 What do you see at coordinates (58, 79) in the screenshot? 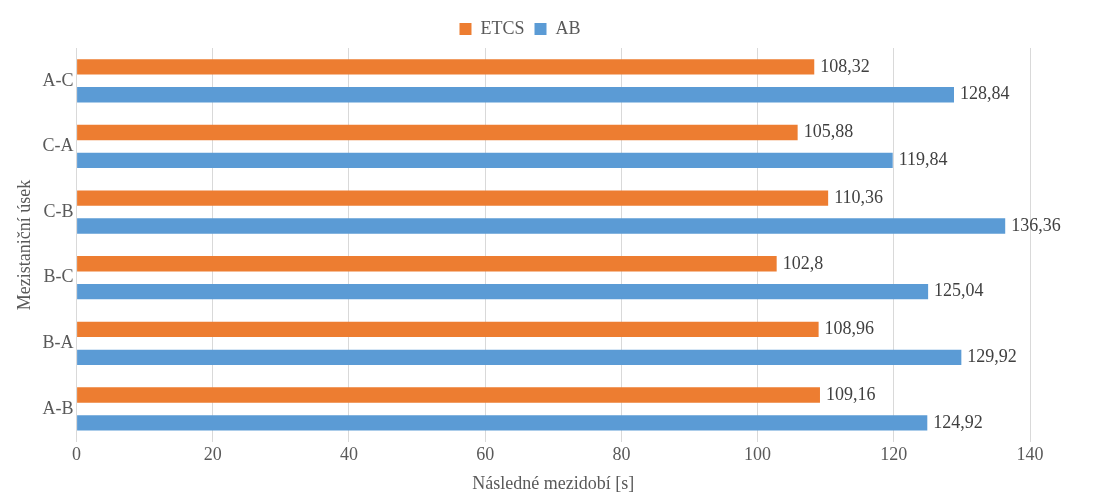
I see `y-tick-label: A-C` at bounding box center [58, 79].